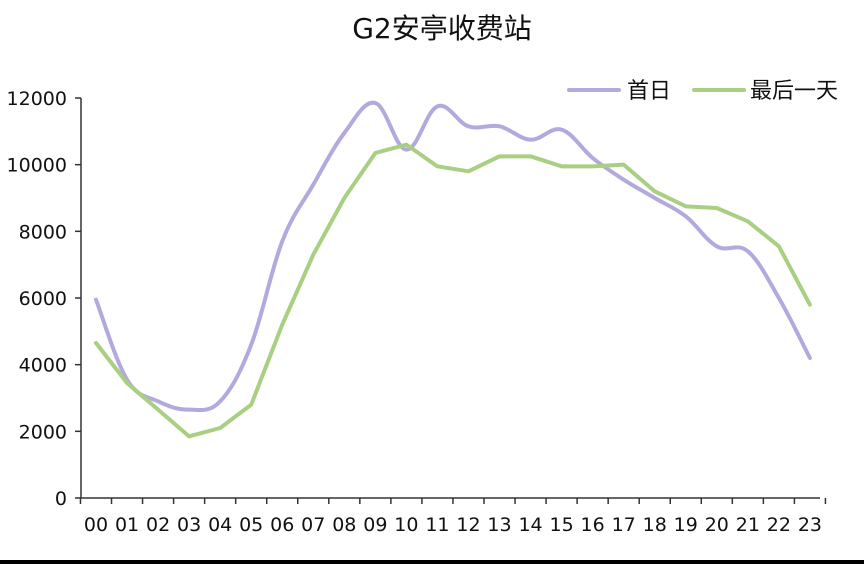  I want to click on bottom-border, so click(432, 562).